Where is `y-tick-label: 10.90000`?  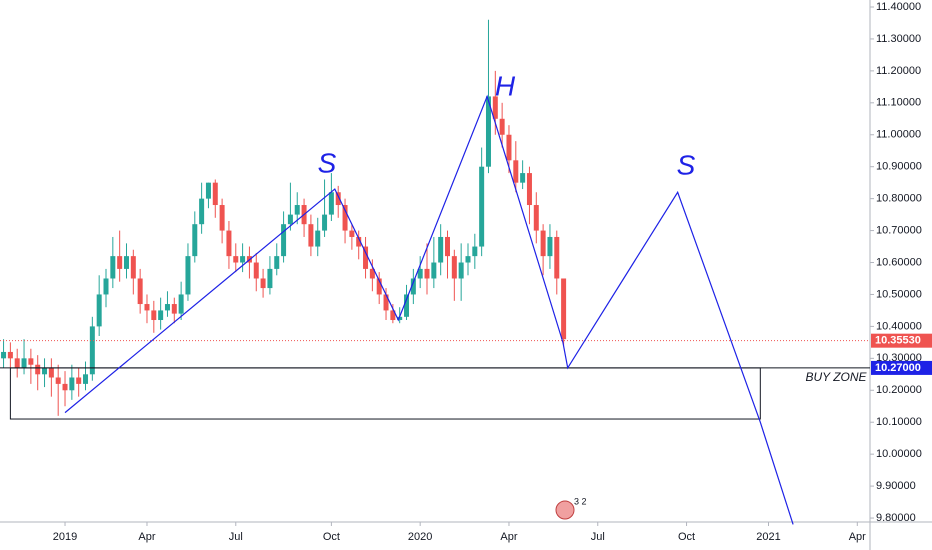 y-tick-label: 10.90000 is located at coordinates (899, 167).